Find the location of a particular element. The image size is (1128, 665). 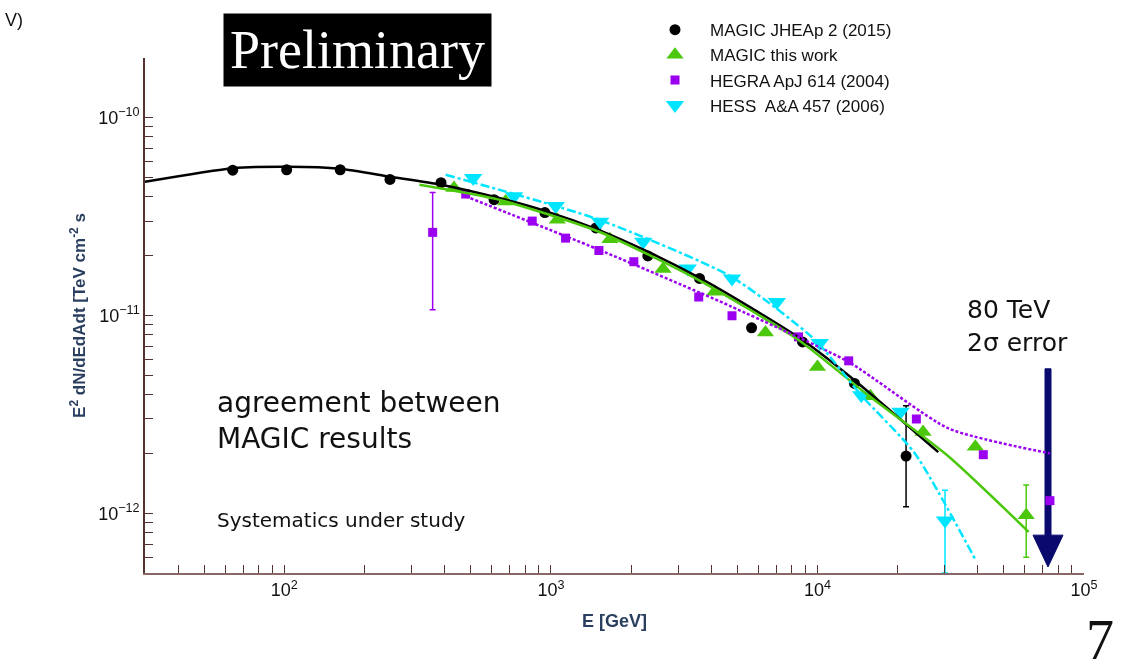

y-tick-label: 10$^{−11}$ is located at coordinates (119, 314).